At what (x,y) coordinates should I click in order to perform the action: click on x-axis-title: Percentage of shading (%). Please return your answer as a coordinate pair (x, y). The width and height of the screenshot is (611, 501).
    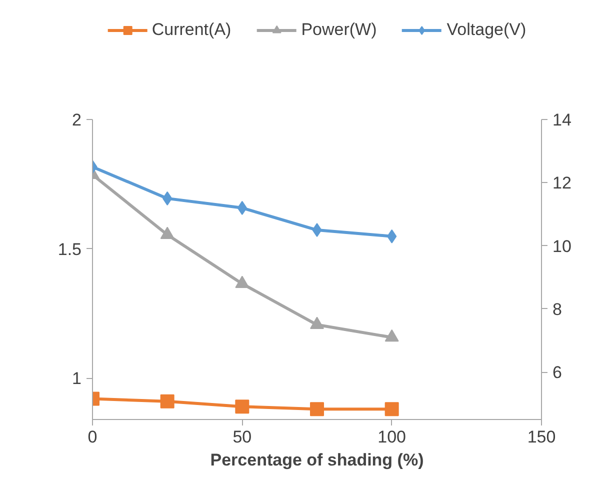
    Looking at the image, I should click on (317, 460).